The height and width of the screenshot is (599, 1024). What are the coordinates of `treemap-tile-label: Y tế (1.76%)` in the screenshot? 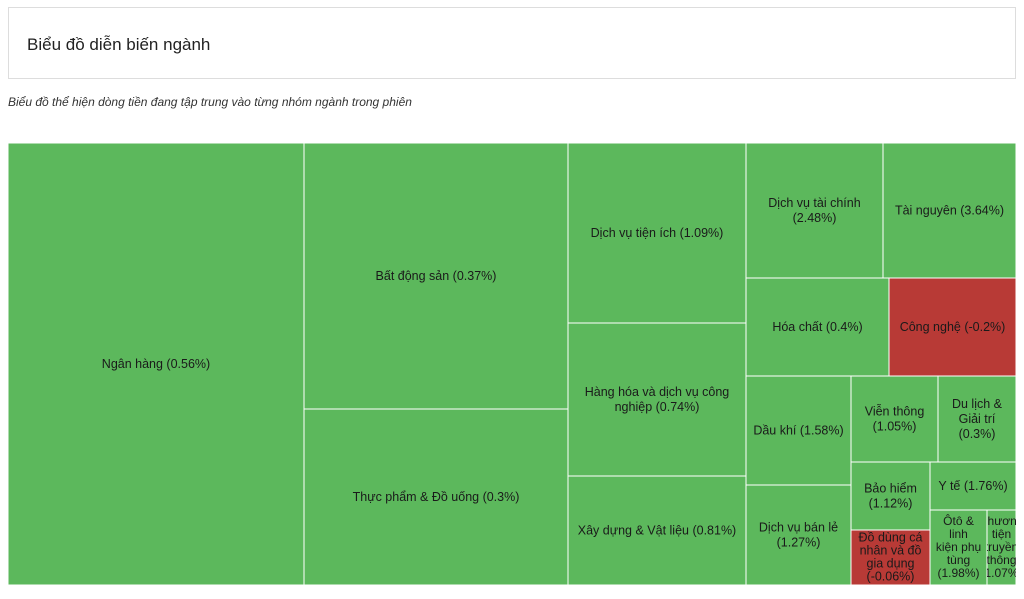 It's located at (972, 486).